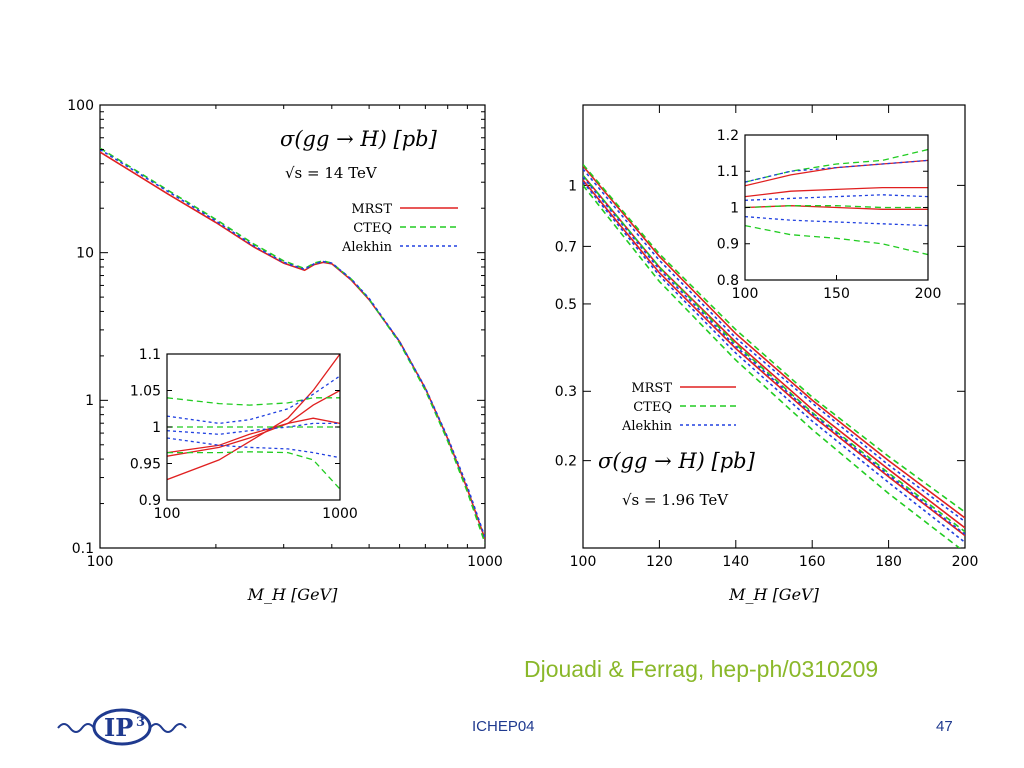  Describe the element at coordinates (928, 294) in the screenshot. I see `chart-tevatron-inset-xtick-label-2: 200` at that location.